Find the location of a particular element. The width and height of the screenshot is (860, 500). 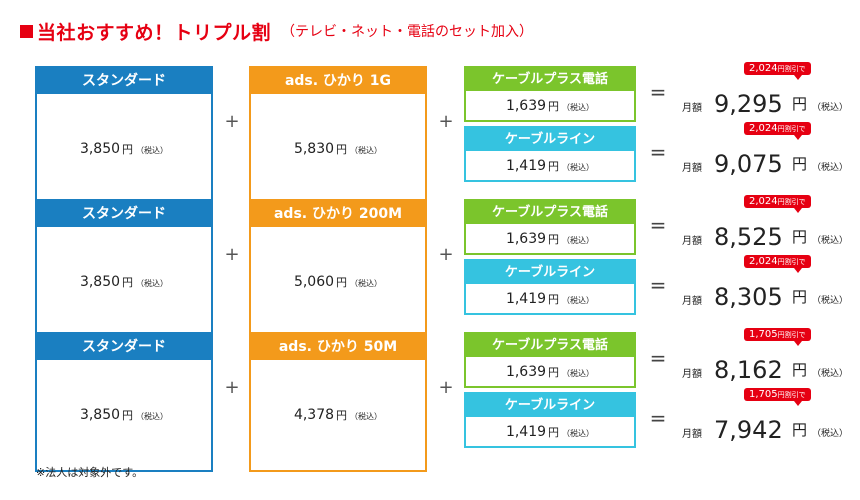

title-main: 当社おすすめ！トリプル割 is located at coordinates (154, 32).